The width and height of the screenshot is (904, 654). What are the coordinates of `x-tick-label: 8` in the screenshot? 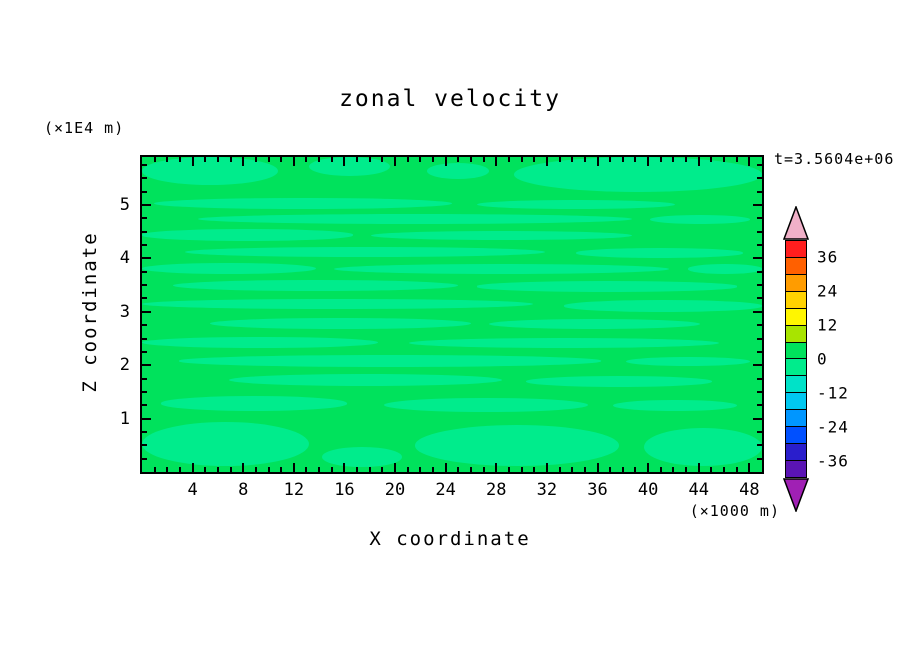 It's located at (243, 490).